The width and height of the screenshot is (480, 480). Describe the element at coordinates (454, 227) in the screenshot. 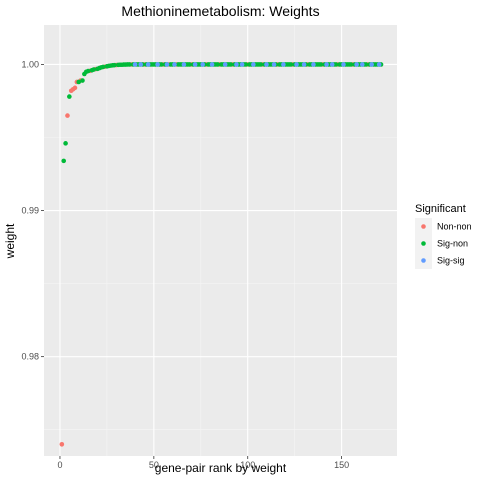

I see `legend-label: Non-non` at that location.